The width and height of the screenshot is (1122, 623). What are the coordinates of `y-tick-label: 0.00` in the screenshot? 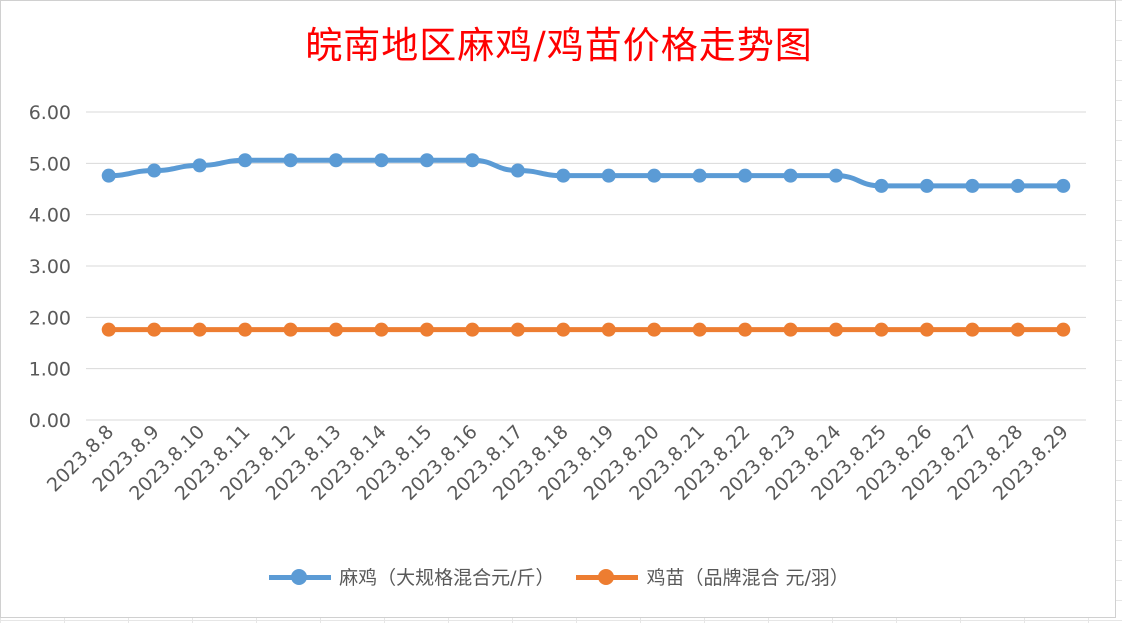 It's located at (50, 421).